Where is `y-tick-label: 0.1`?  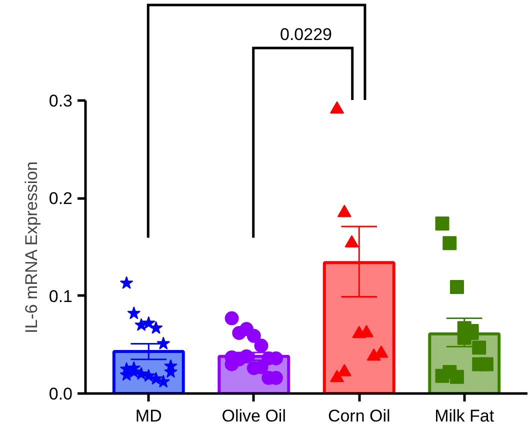 y-tick-label: 0.1 is located at coordinates (60, 296).